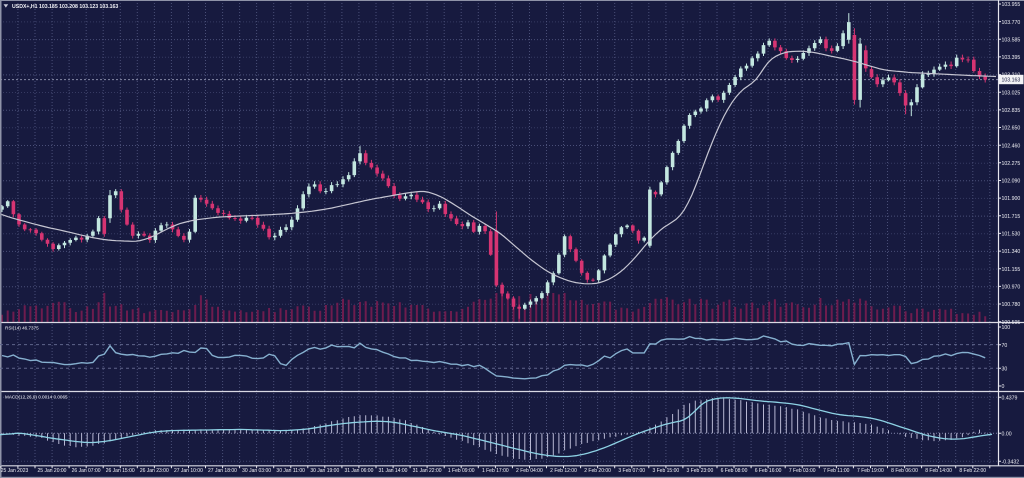 Image resolution: width=1024 pixels, height=478 pixels. I want to click on svg-text: 25 Jan 2023, so click(15, 471).